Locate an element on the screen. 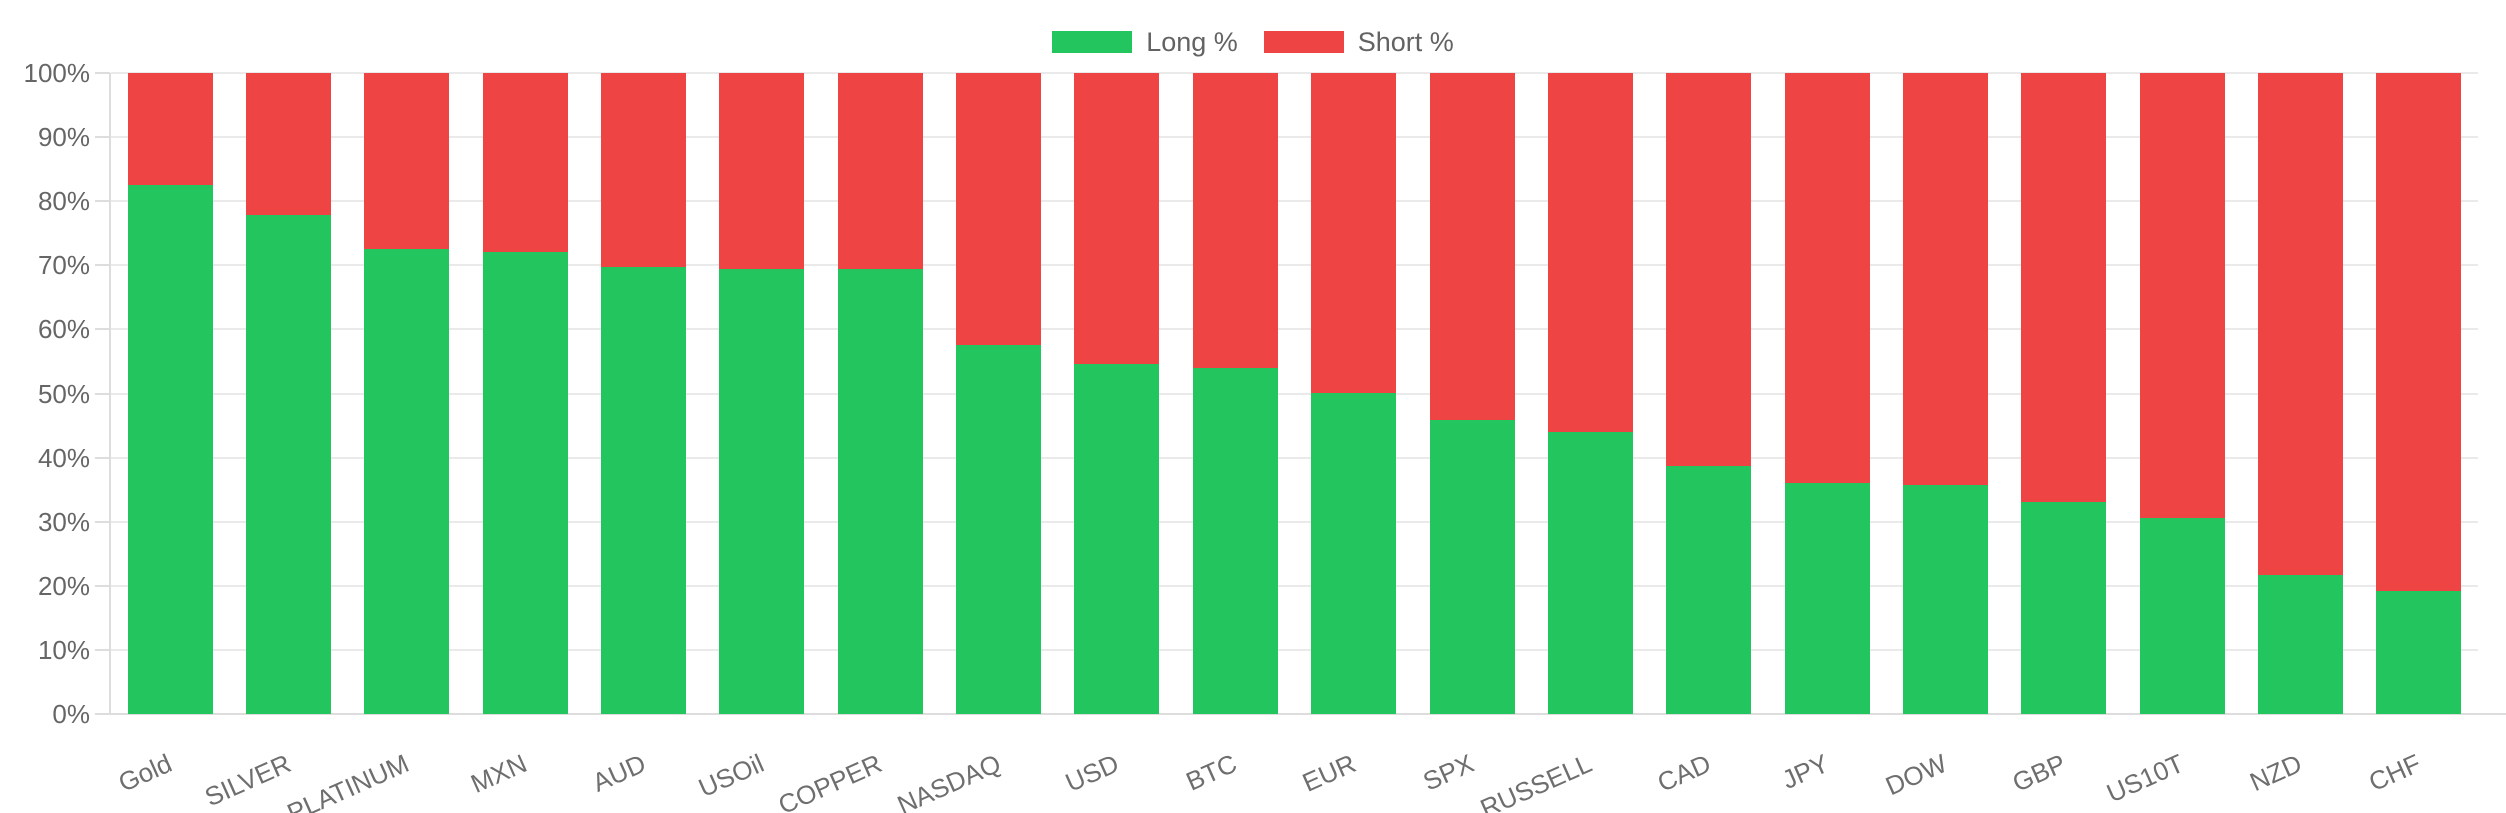 The height and width of the screenshot is (813, 2506). bar-mxn is located at coordinates (525, 393).